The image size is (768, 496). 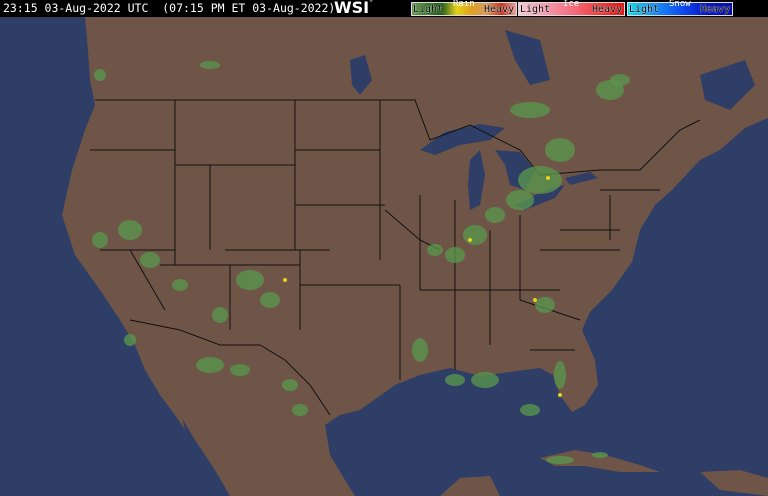 What do you see at coordinates (428, 9) in the screenshot?
I see `rain-light-label: Light` at bounding box center [428, 9].